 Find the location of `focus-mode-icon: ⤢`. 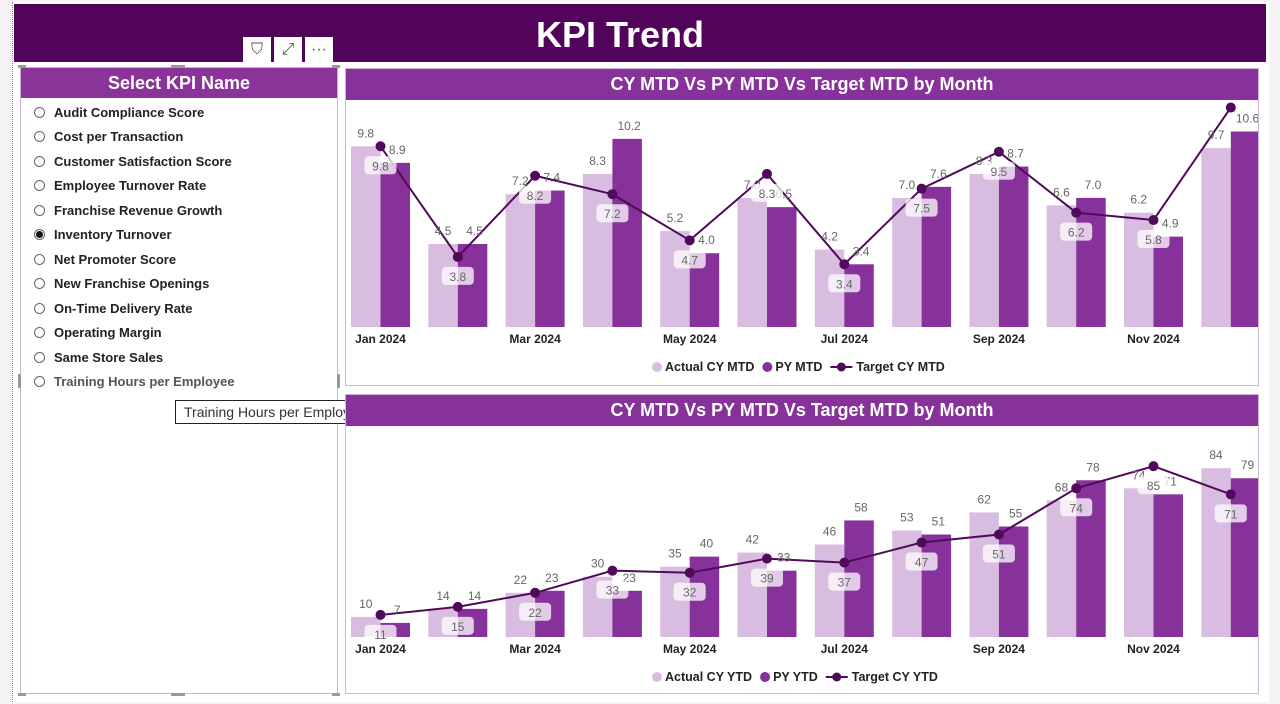

focus-mode-icon: ⤢ is located at coordinates (288, 50).